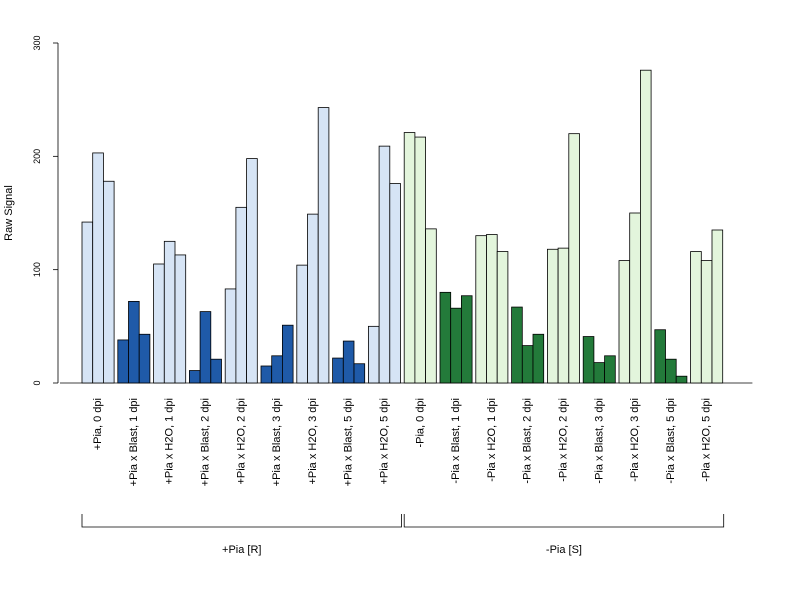  What do you see at coordinates (635, 440) in the screenshot?
I see `category-label: -Pia x H2O, 3 dpi` at bounding box center [635, 440].